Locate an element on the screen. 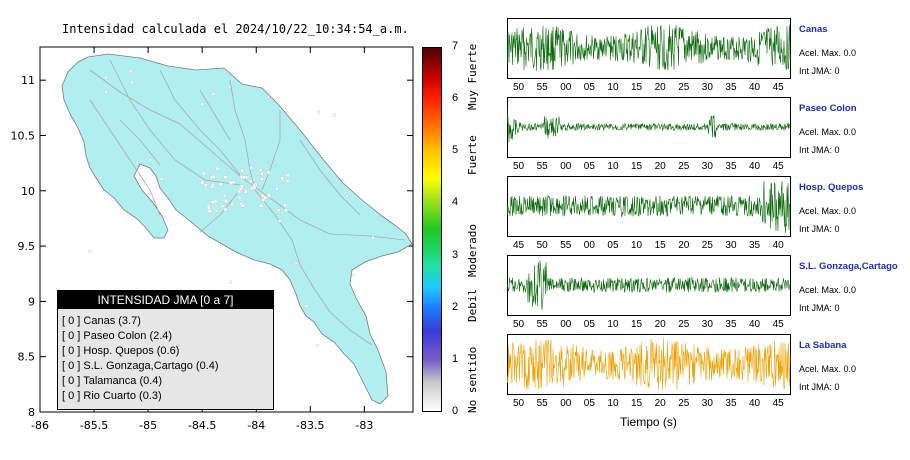 Image resolution: width=910 pixels, height=460 pixels. y-tick-label: 8.5 is located at coordinates (27, 357).